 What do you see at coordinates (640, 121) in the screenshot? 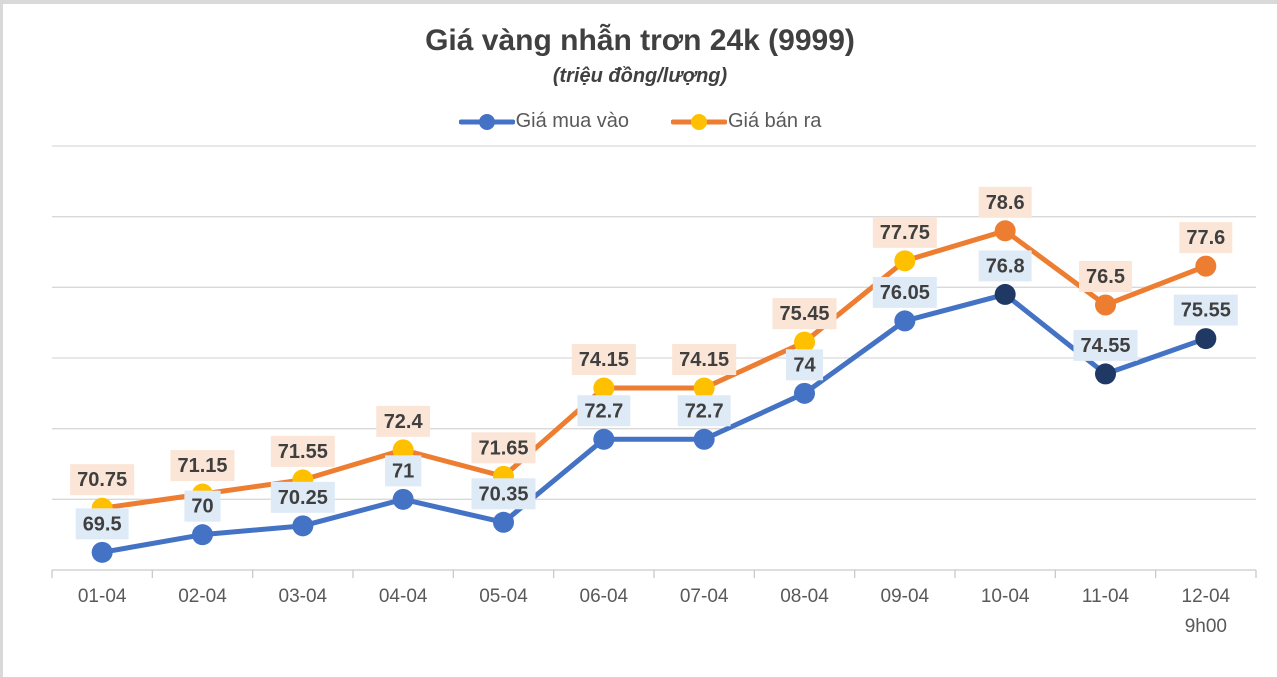
I see `legend: Giá mua vào Giá bán ra` at bounding box center [640, 121].